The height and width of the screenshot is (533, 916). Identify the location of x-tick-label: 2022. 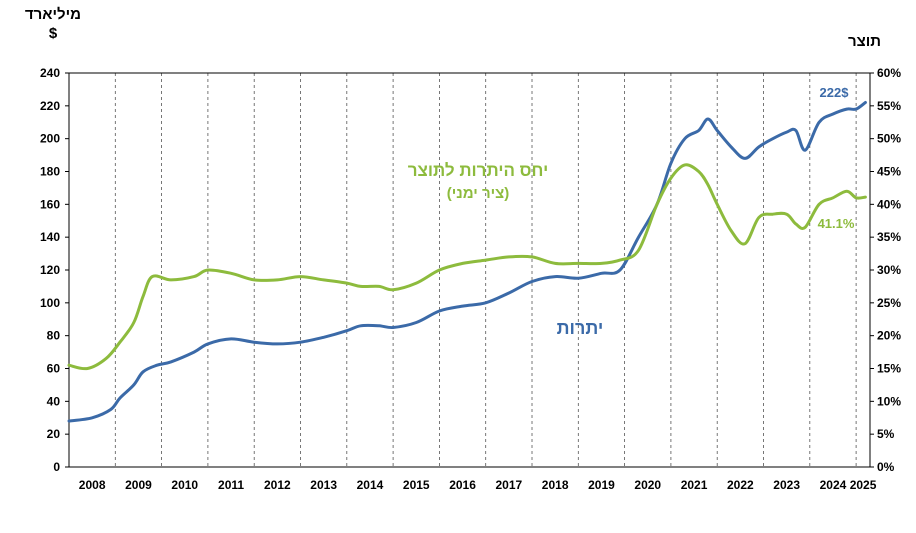
(740, 485).